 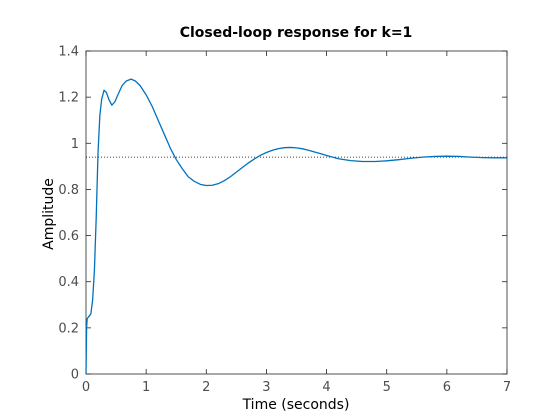 What do you see at coordinates (86, 387) in the screenshot?
I see `x-tick-label: 0` at bounding box center [86, 387].